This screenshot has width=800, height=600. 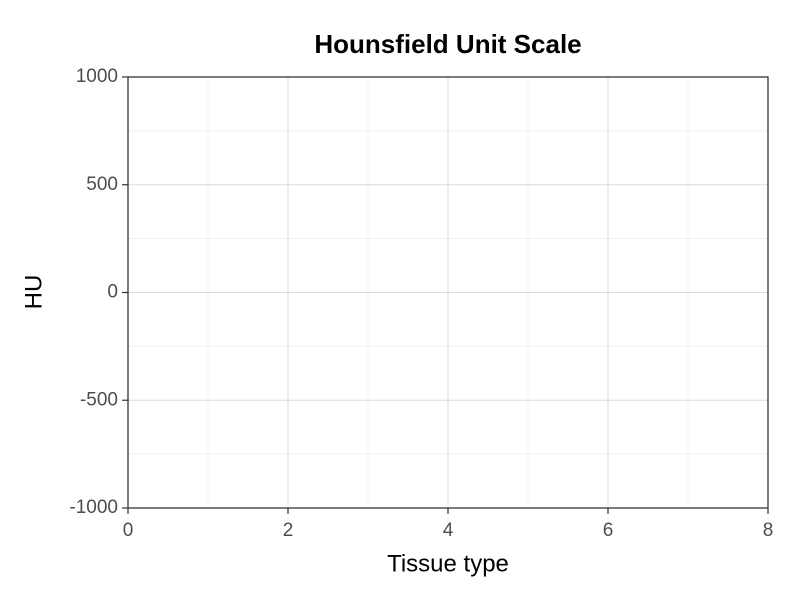 What do you see at coordinates (97, 76) in the screenshot?
I see `y-tick-label: 1000` at bounding box center [97, 76].